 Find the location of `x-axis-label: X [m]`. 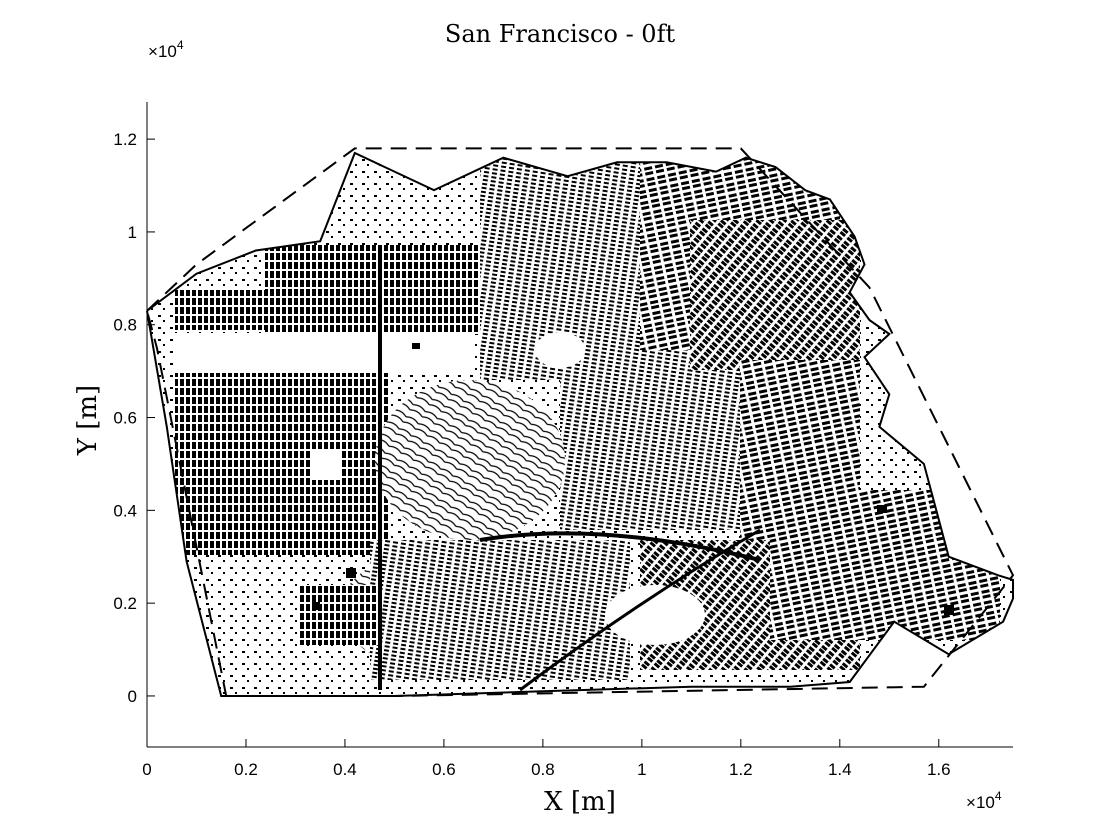

x-axis-label: X [m] is located at coordinates (580, 802).